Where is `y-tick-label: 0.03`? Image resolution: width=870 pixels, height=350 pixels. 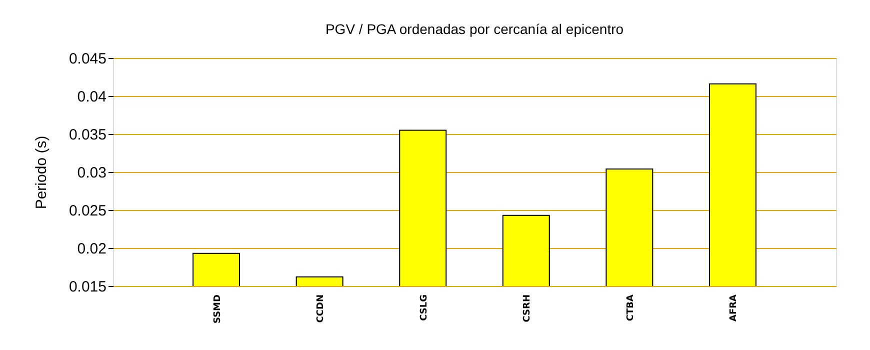 y-tick-label: 0.03 is located at coordinates (91, 173).